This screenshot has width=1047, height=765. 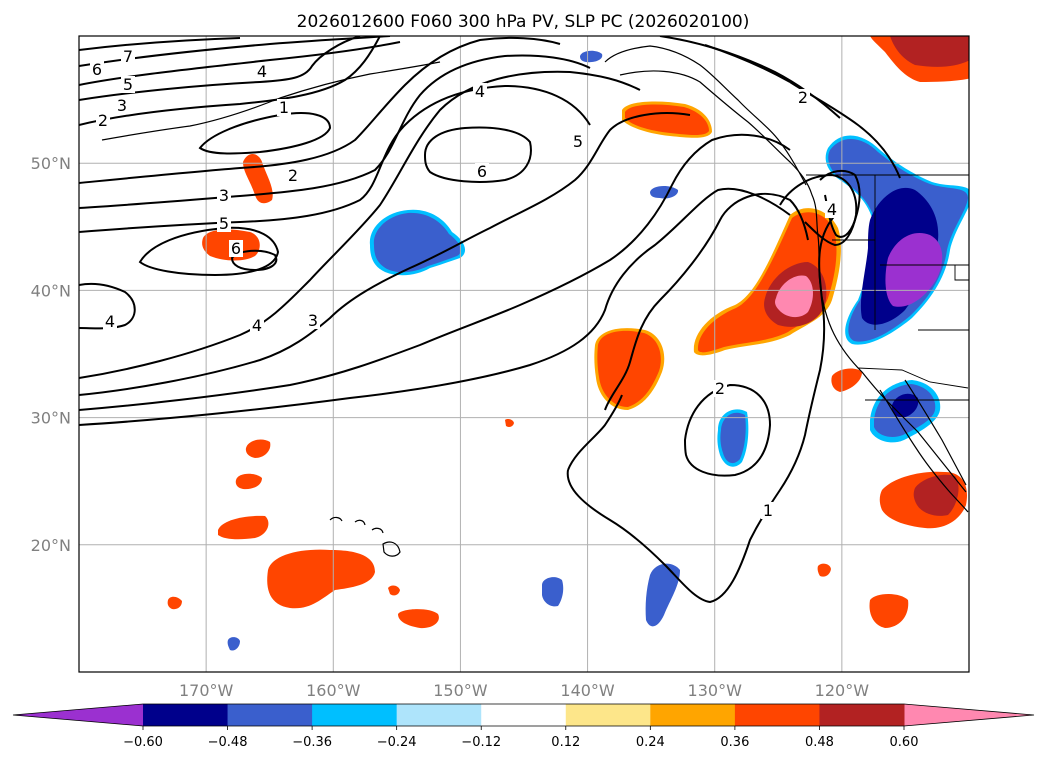 I want to click on latitude-tick-label: 30°N, so click(x=51, y=418).